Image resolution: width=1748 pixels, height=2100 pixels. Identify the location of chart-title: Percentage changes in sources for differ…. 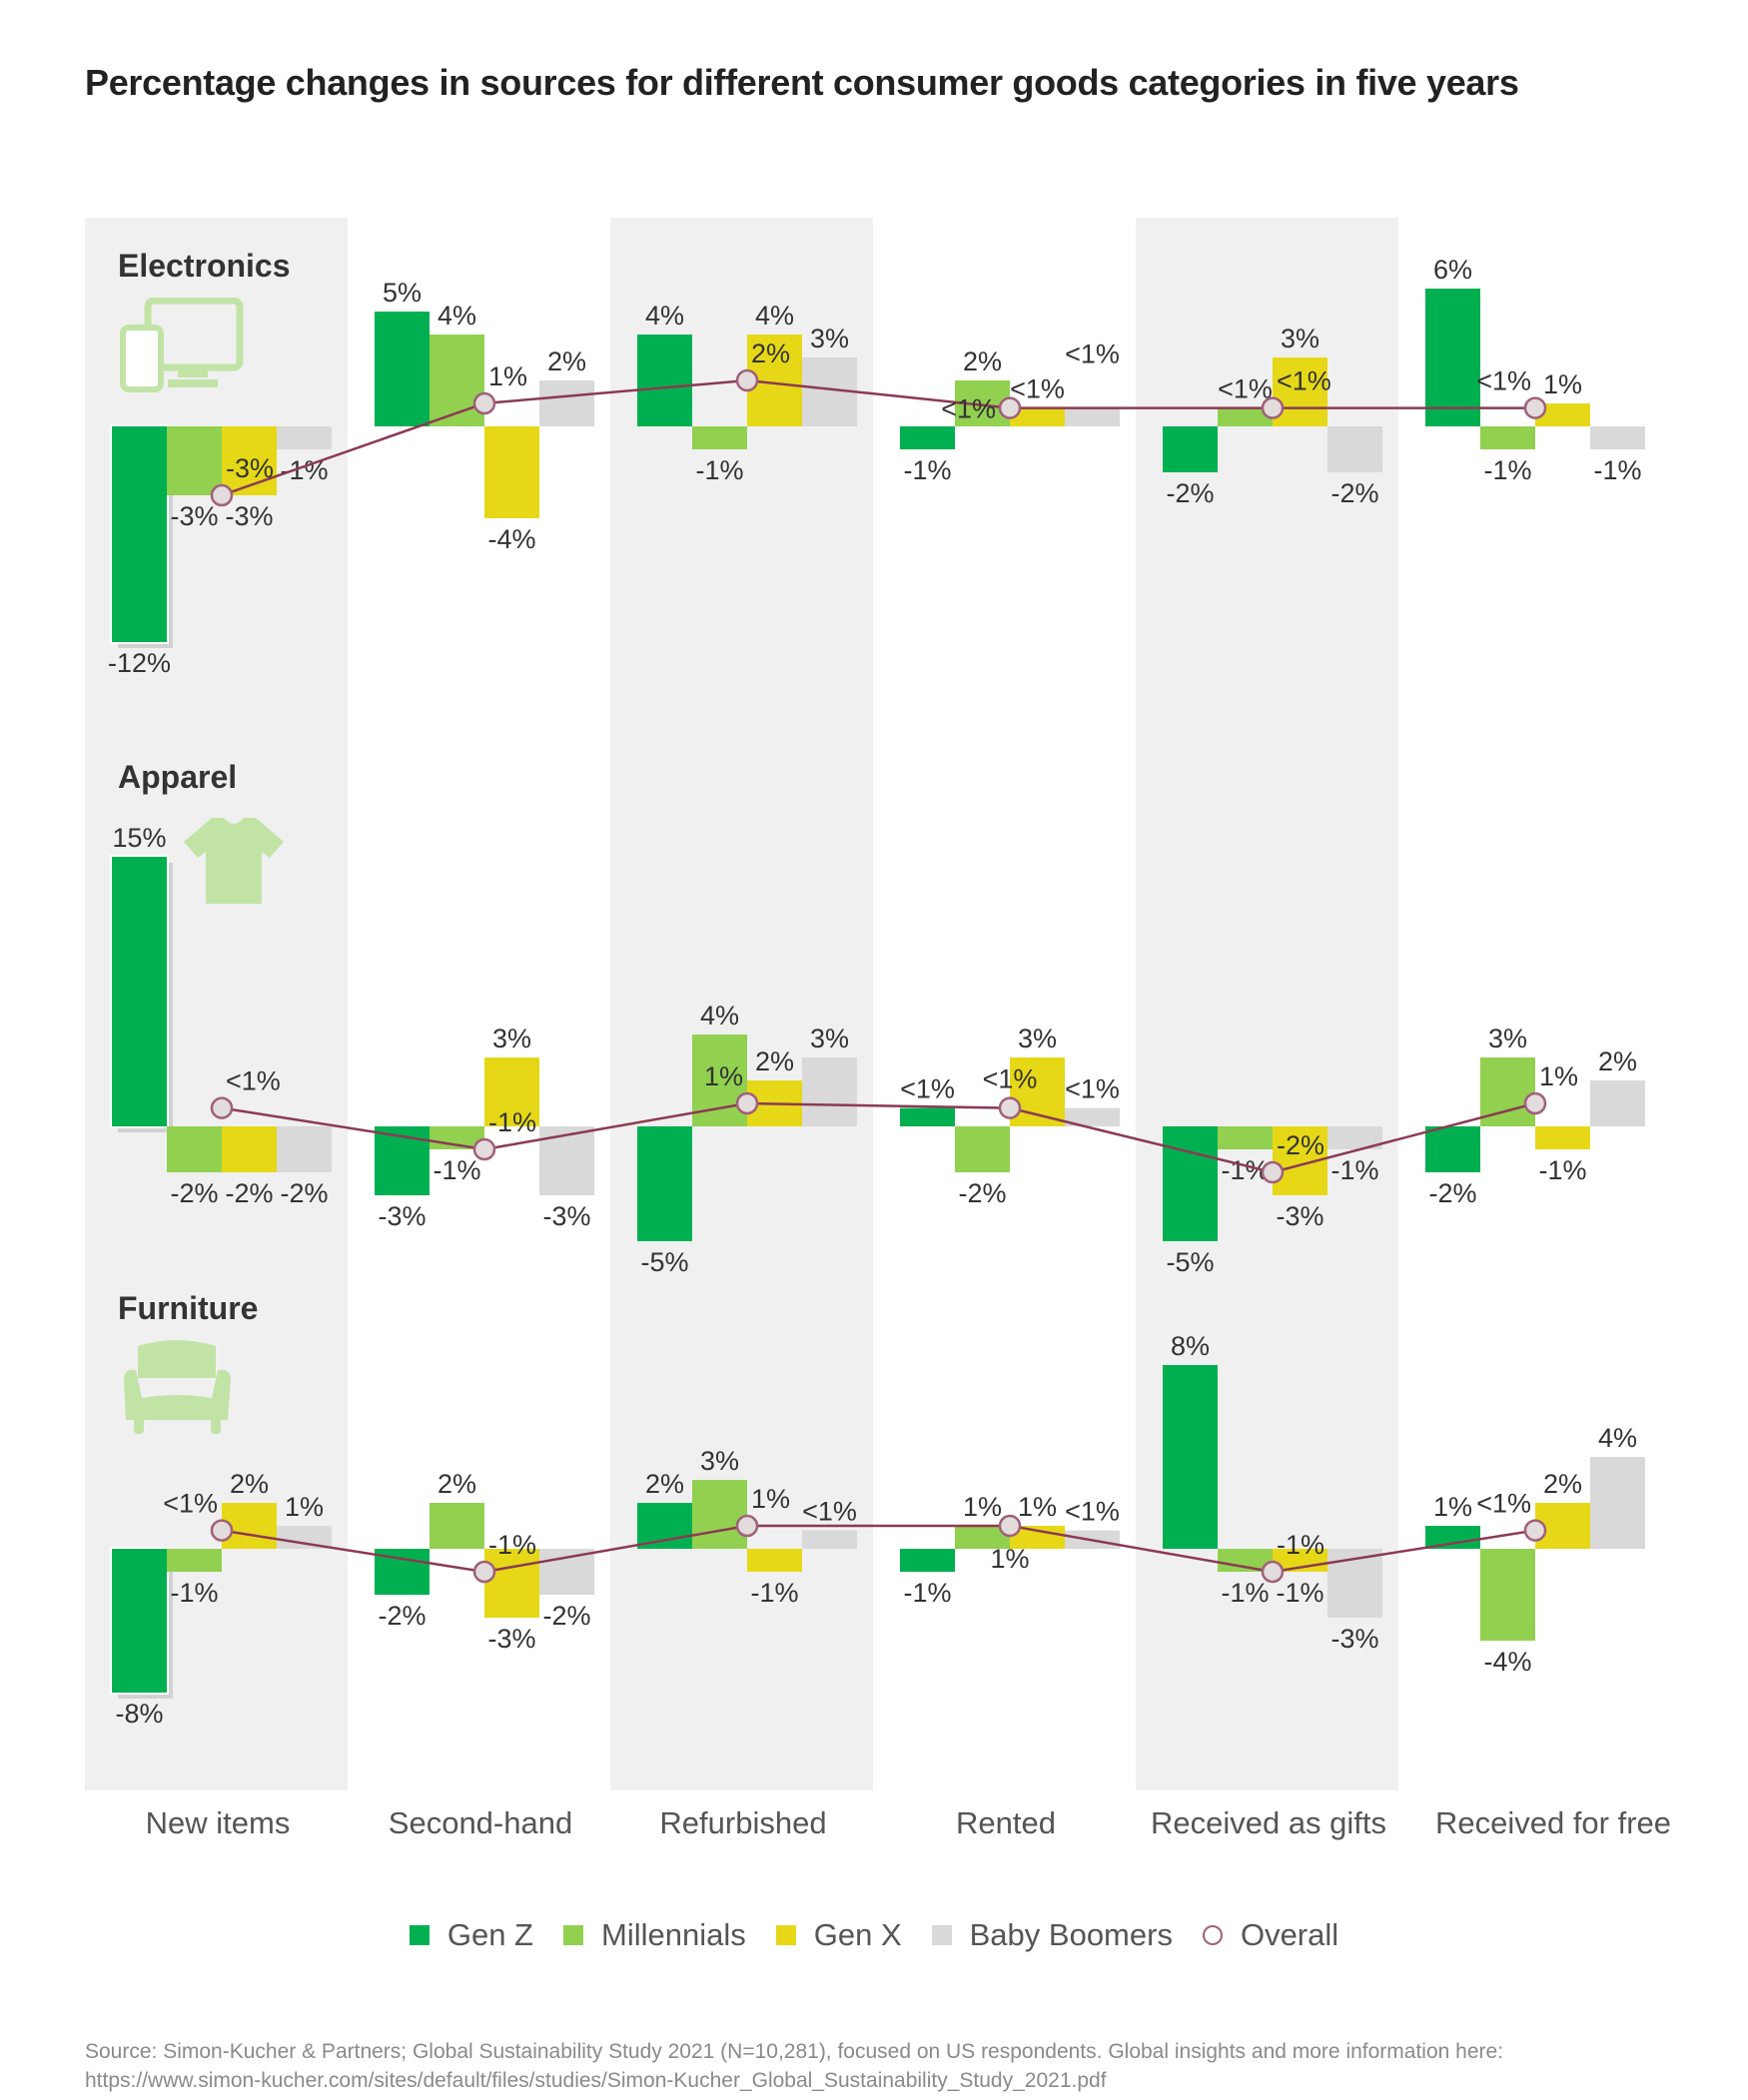
(802, 82).